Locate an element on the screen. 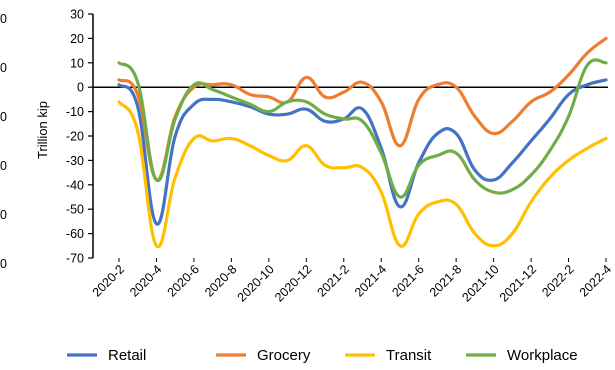  y-tick-label: -70 is located at coordinates (75, 259).